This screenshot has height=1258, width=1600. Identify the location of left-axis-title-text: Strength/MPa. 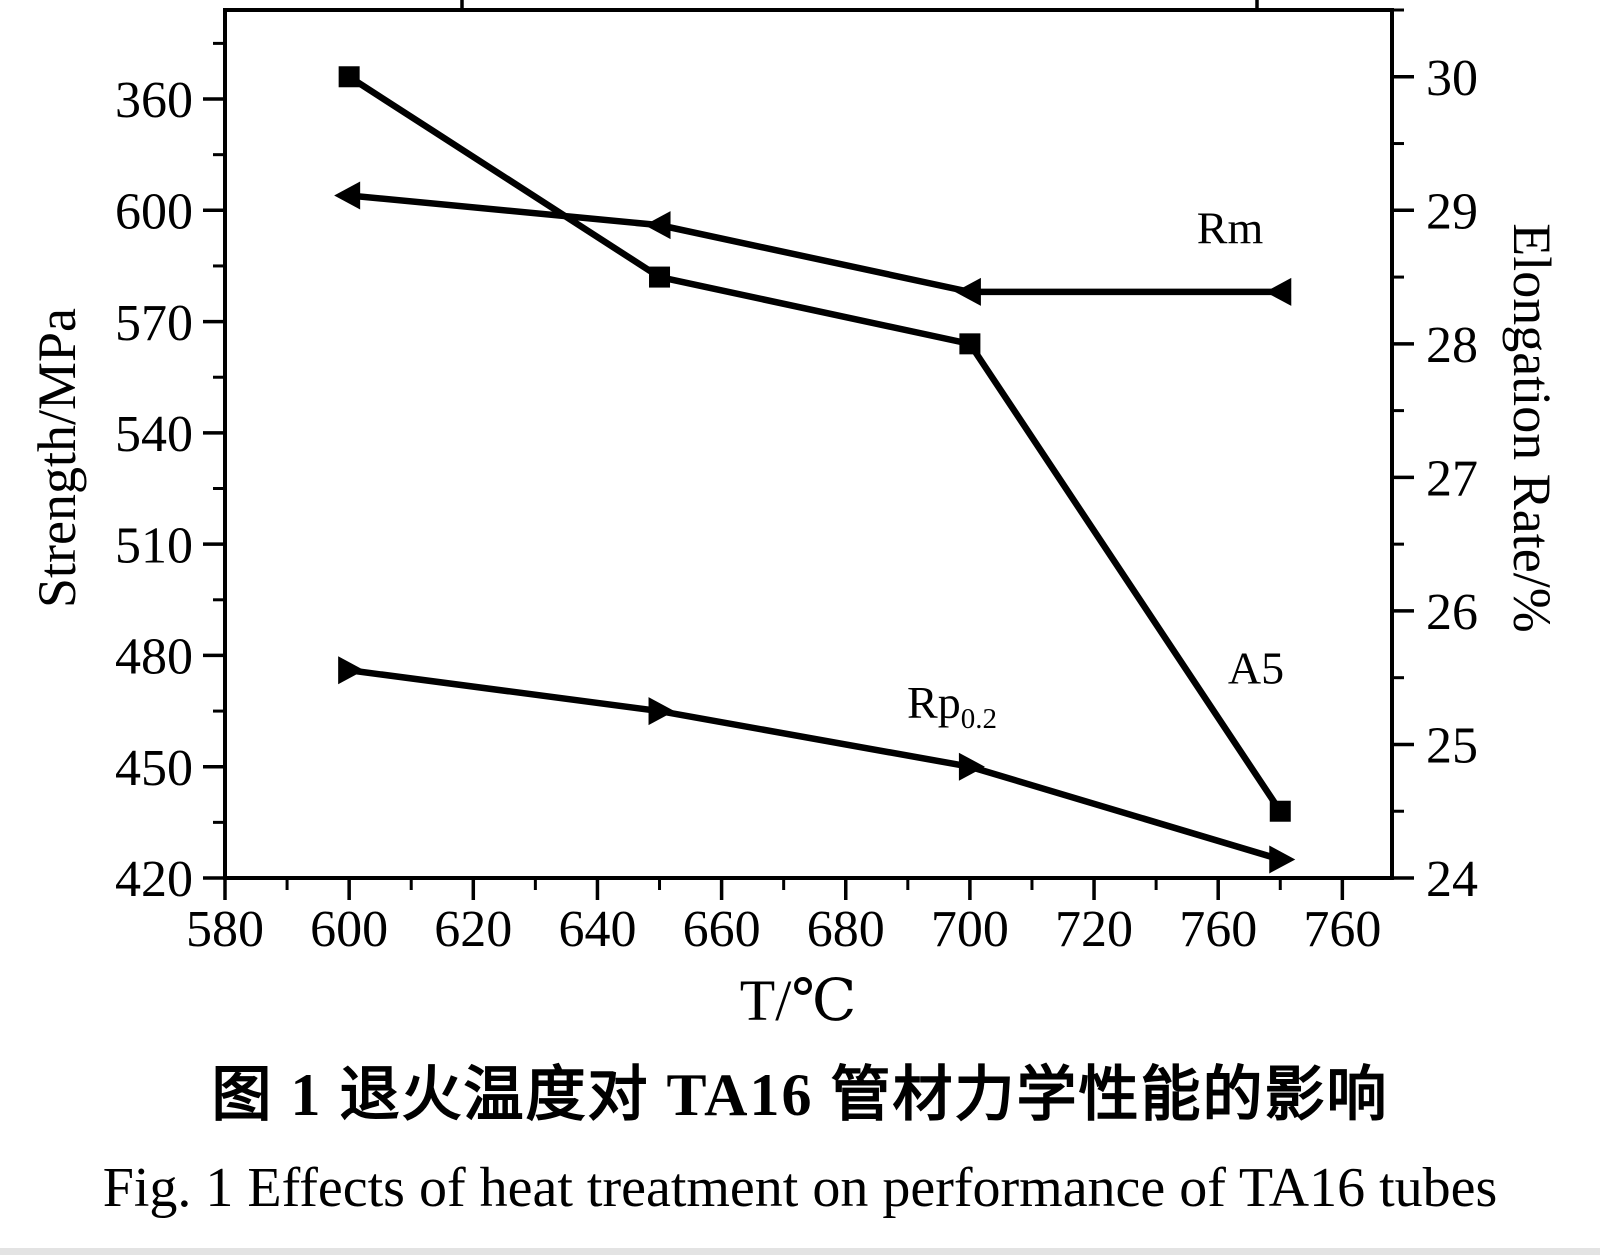
(57, 458).